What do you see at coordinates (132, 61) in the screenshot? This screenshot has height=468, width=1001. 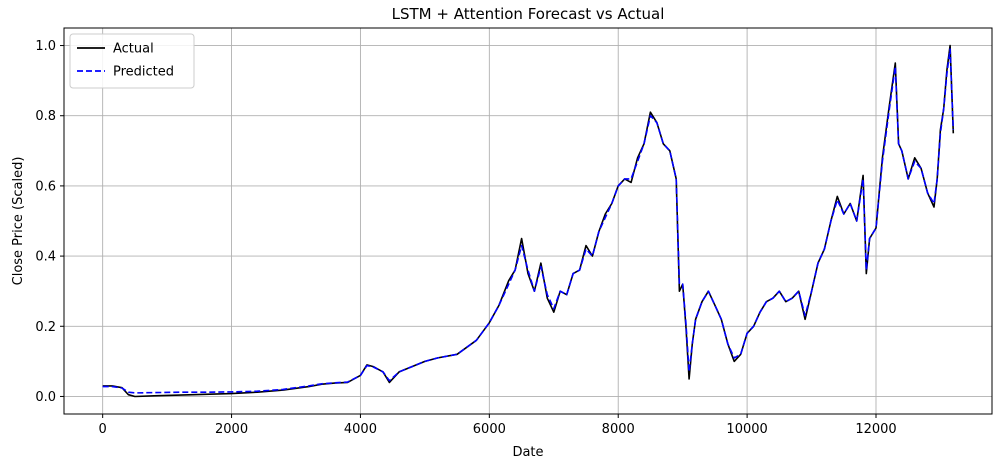 I see `legend: Actual Predicted` at bounding box center [132, 61].